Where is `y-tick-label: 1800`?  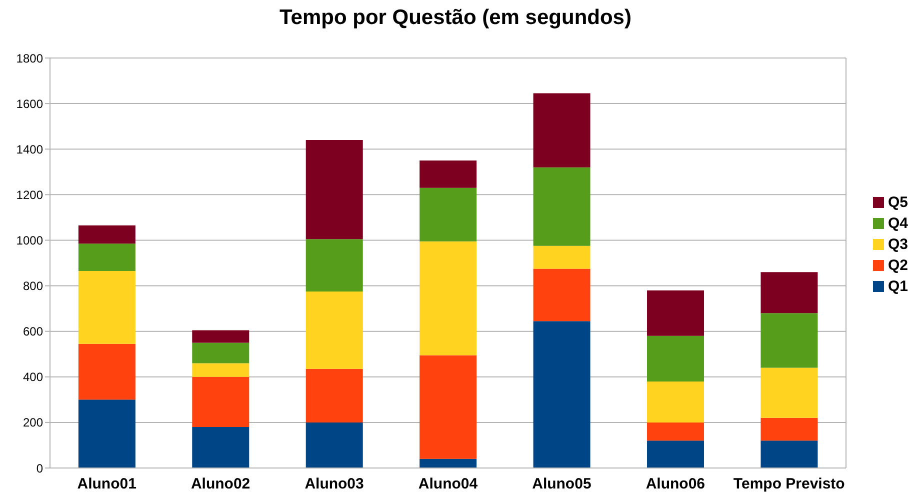 y-tick-label: 1800 is located at coordinates (30, 58).